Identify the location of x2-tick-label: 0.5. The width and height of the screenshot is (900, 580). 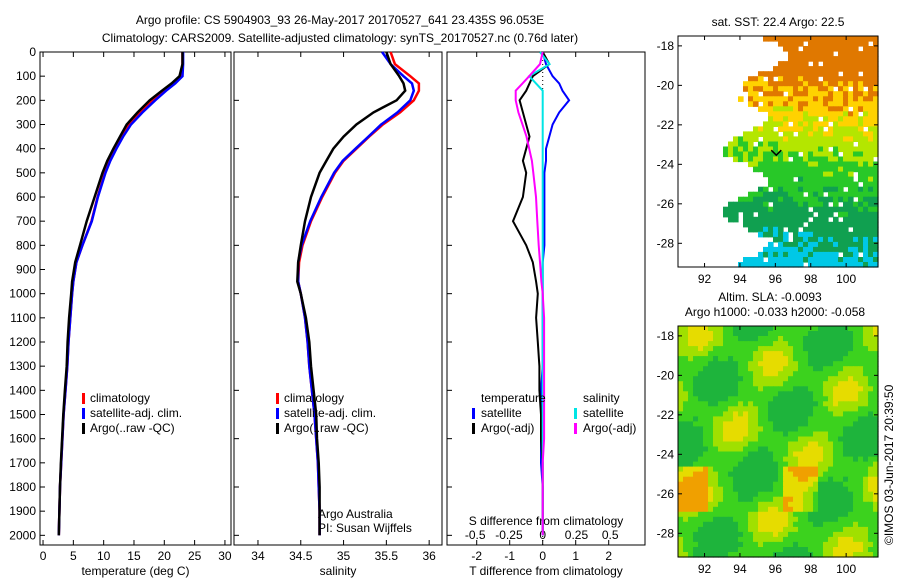
(610, 535).